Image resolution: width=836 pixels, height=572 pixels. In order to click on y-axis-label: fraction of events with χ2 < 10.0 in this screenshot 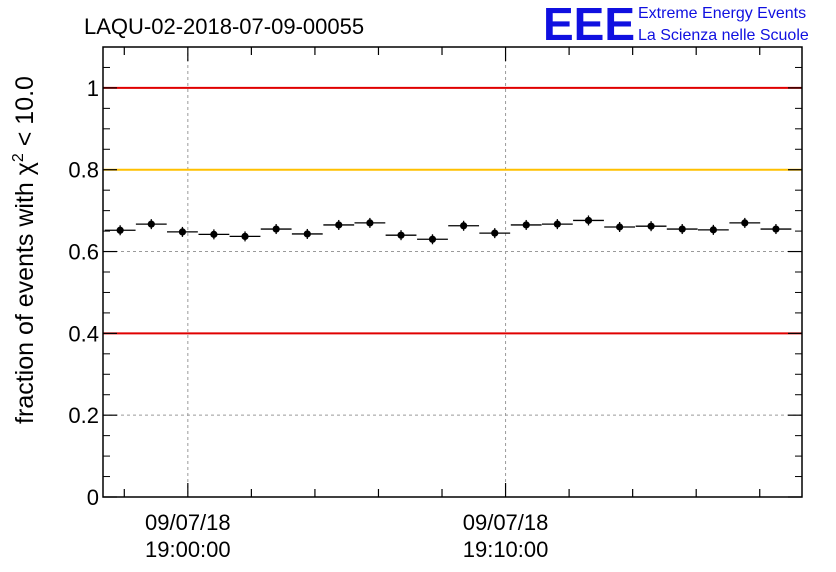, I will do `click(24, 250)`.